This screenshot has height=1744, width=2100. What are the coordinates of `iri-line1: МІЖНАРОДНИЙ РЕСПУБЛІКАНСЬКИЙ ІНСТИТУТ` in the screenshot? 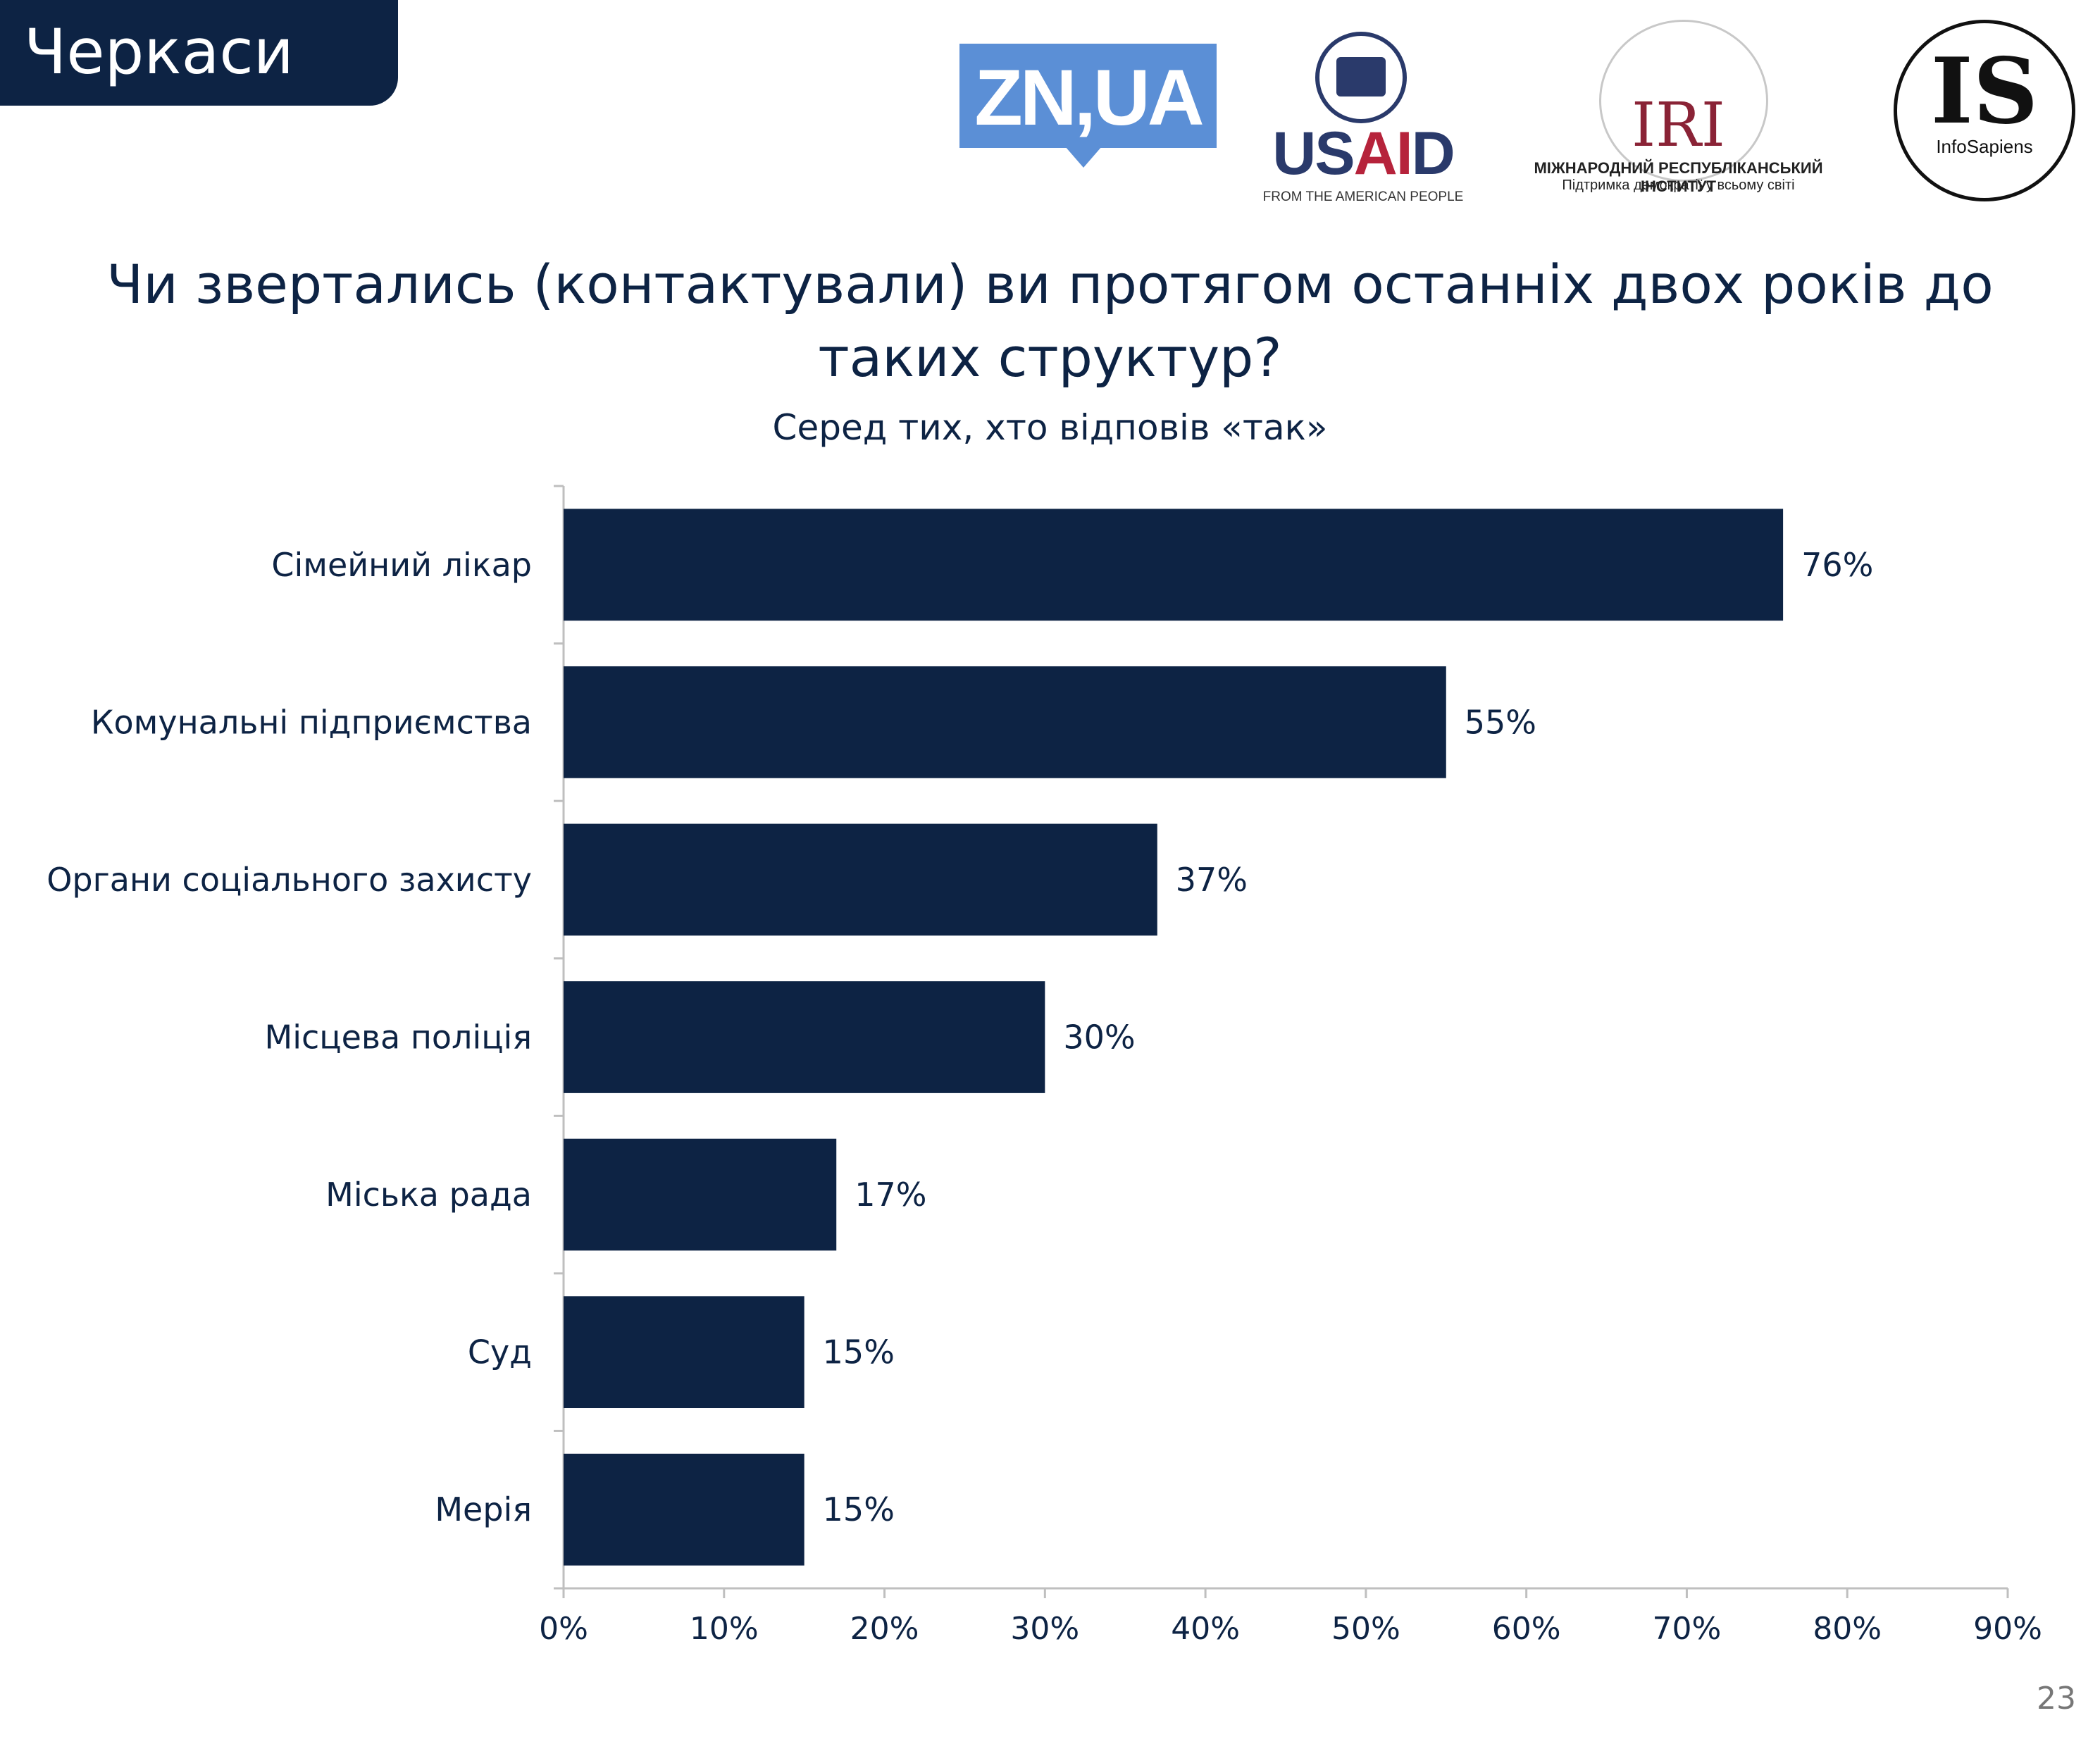 It's located at (1679, 177).